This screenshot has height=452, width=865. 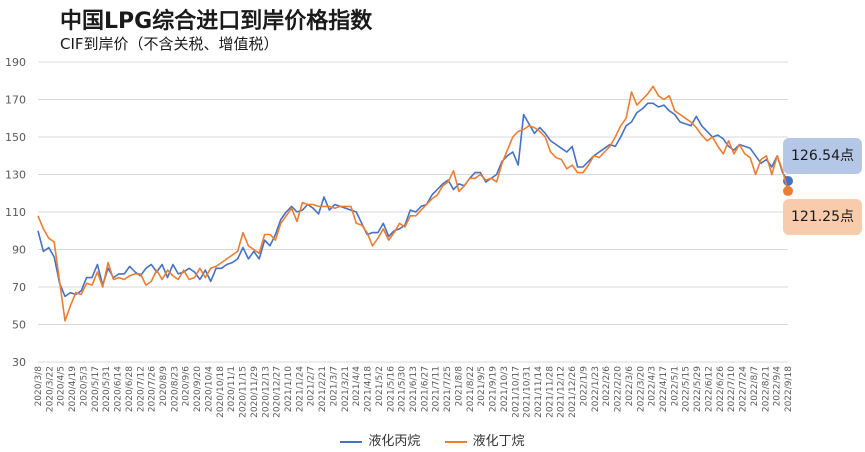 I want to click on x-tick-label: 2022/8/21, so click(x=766, y=389).